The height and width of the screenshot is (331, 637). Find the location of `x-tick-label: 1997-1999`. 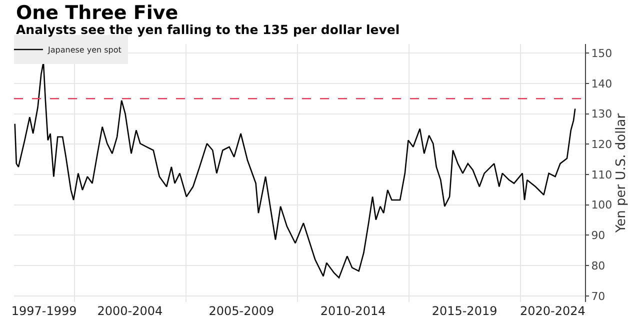

x-tick-label: 1997-1999 is located at coordinates (44, 311).